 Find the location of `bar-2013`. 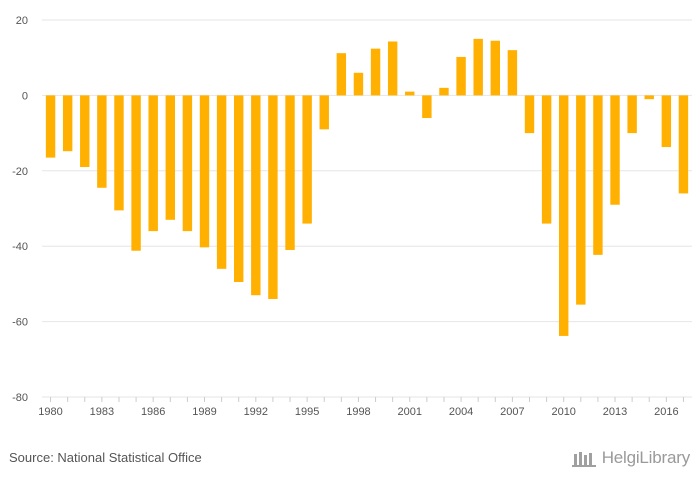

bar-2013 is located at coordinates (615, 150).